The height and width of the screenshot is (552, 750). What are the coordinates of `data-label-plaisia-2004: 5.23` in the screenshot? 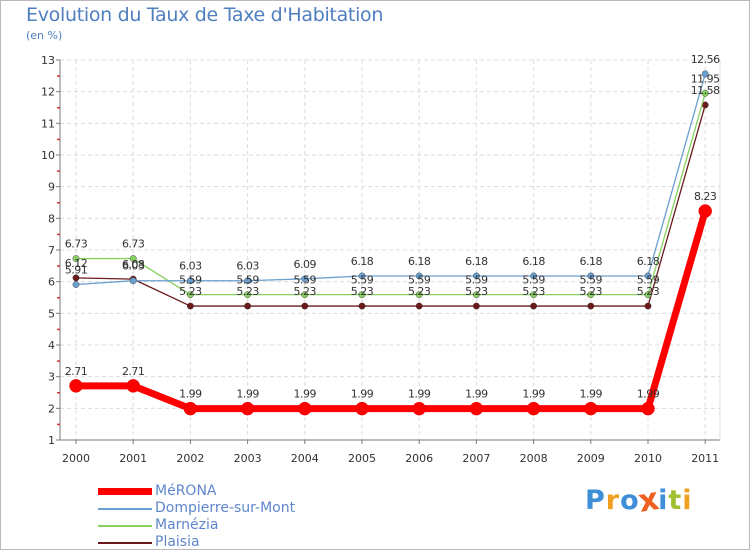 It's located at (305, 291).